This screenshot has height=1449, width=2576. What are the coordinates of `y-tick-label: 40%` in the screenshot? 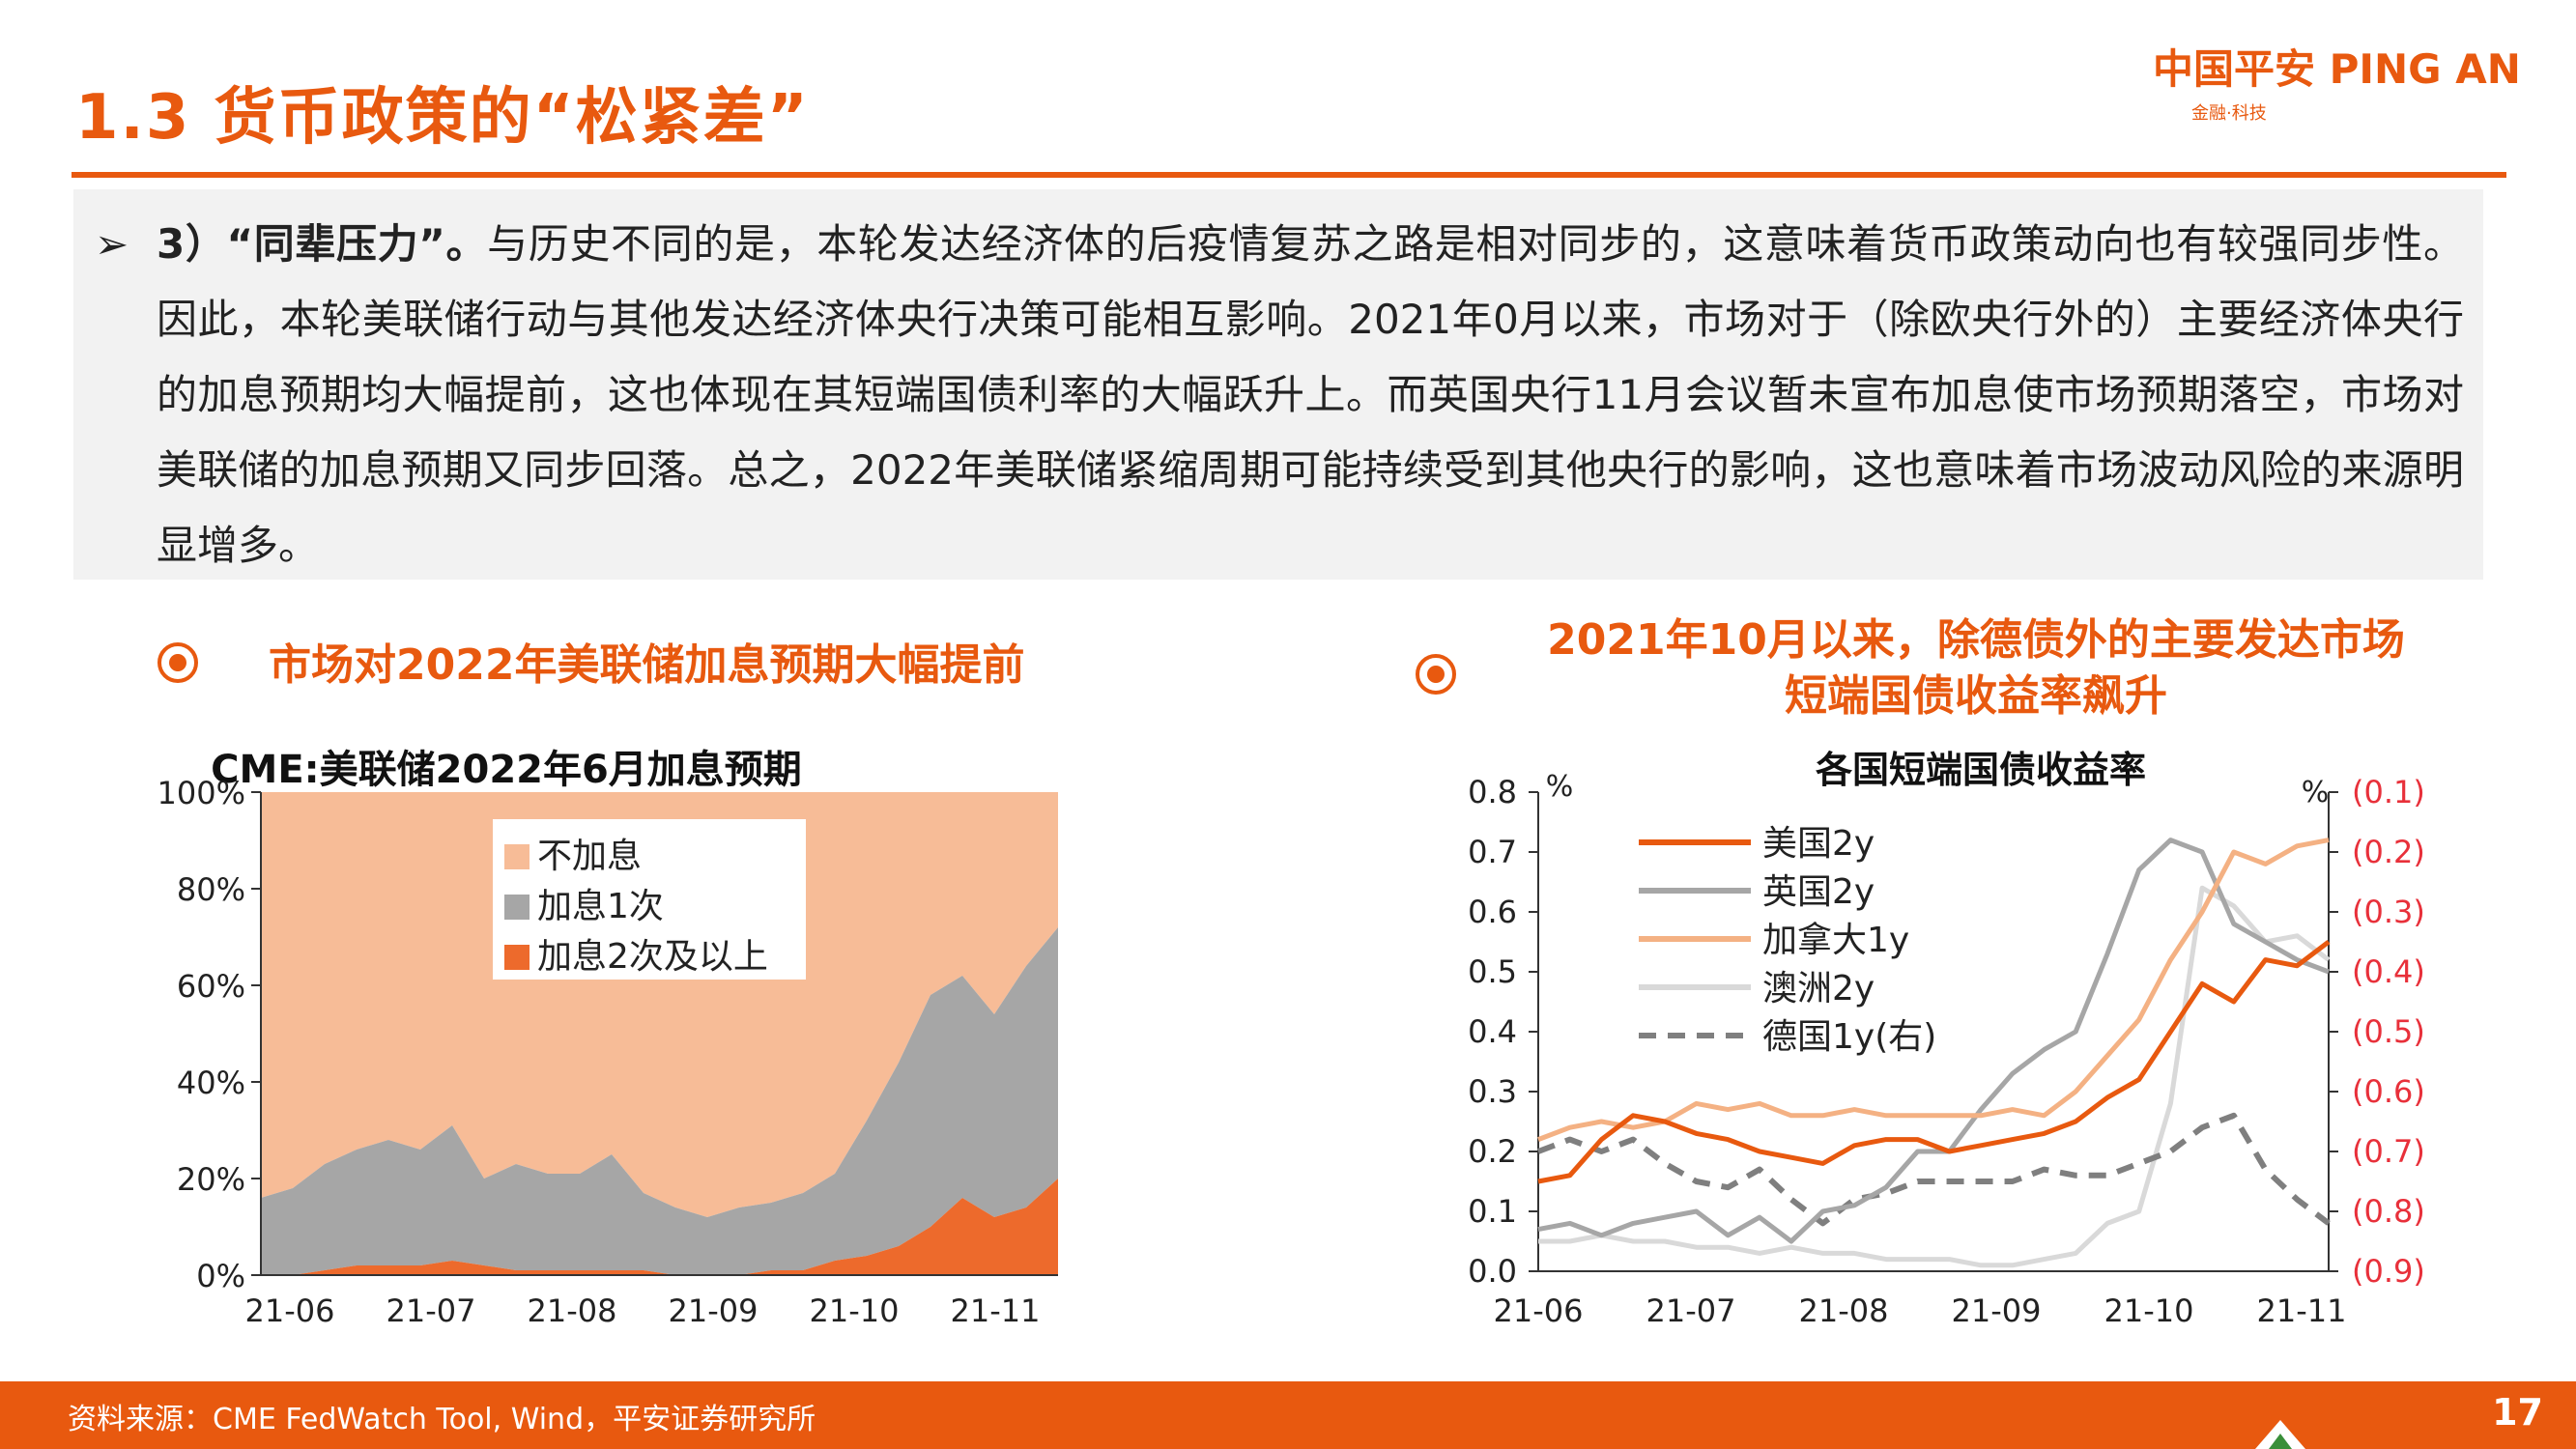 It's located at (211, 1083).